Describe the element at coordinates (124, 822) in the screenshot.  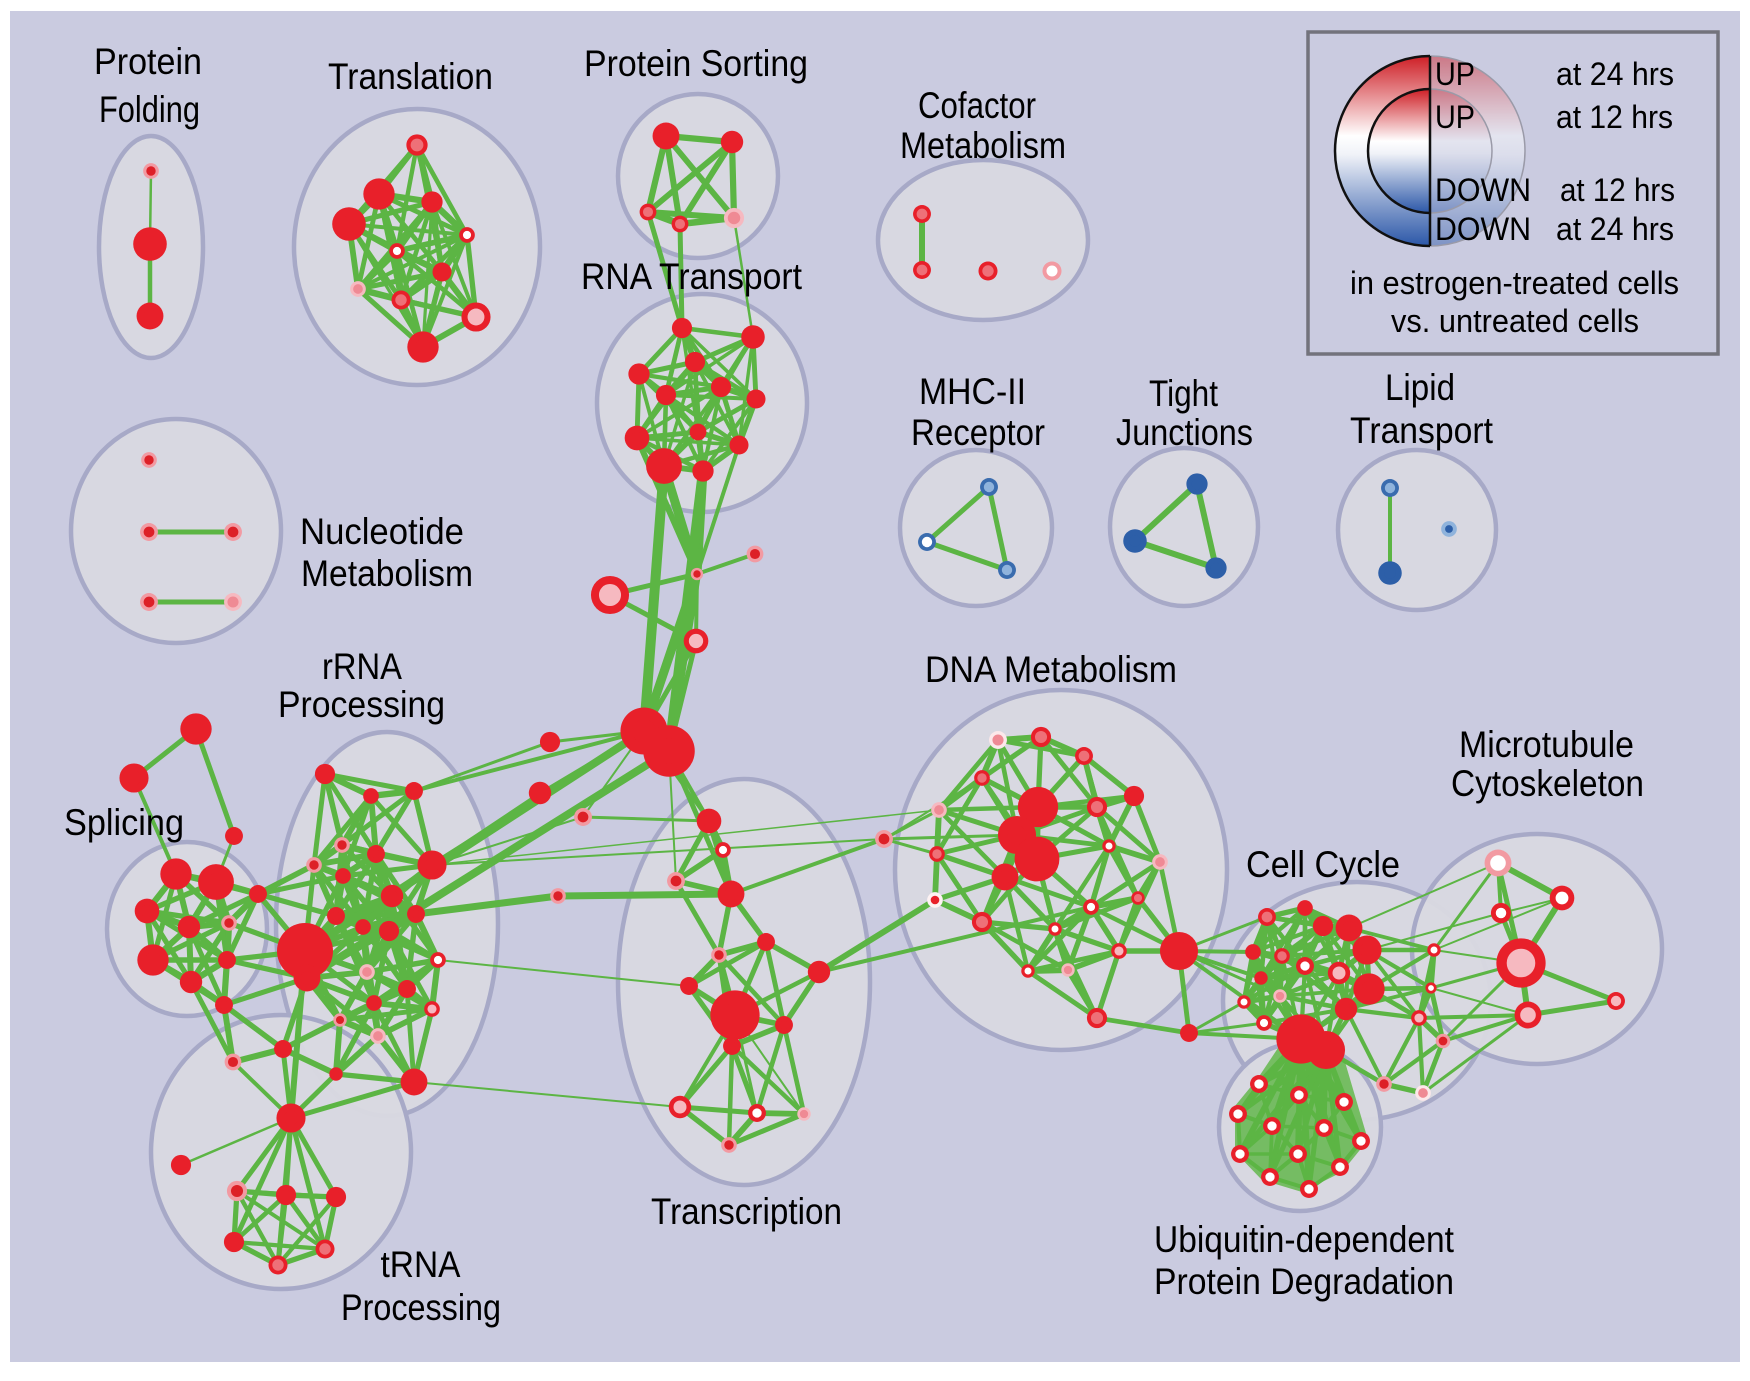
I see `svg-text: Splicing` at that location.